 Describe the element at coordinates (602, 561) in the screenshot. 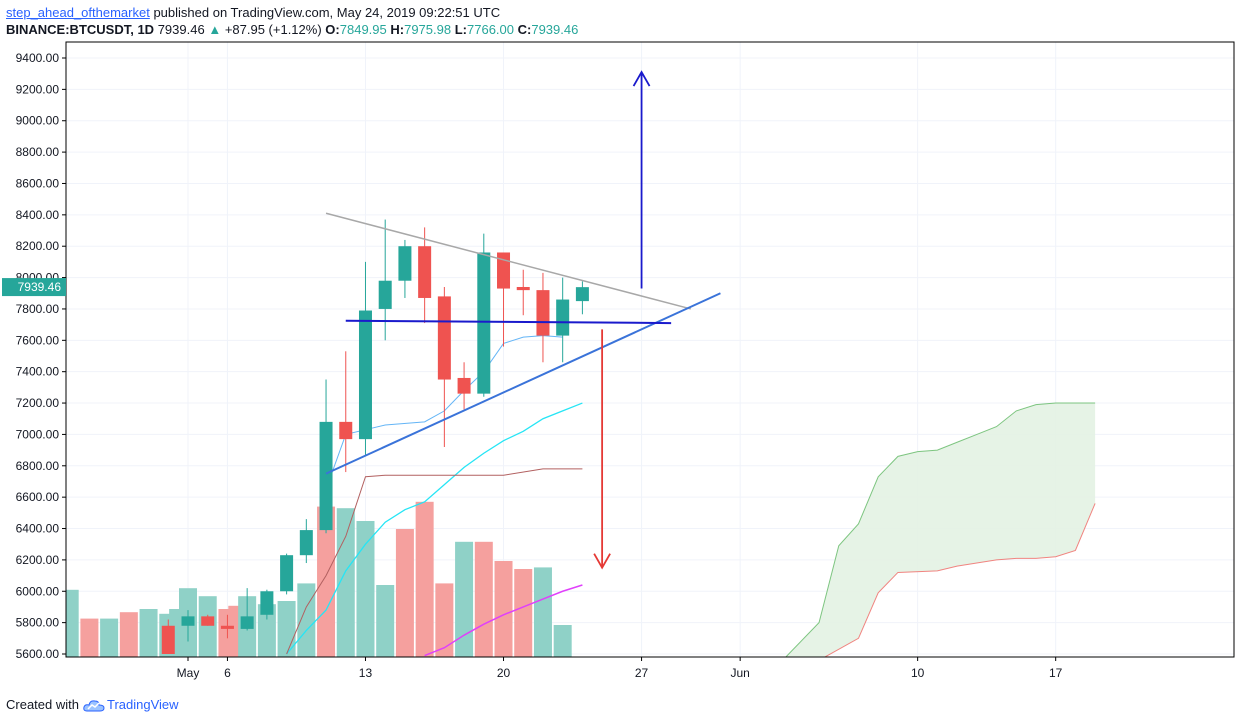

I see `arrow-down-head` at that location.